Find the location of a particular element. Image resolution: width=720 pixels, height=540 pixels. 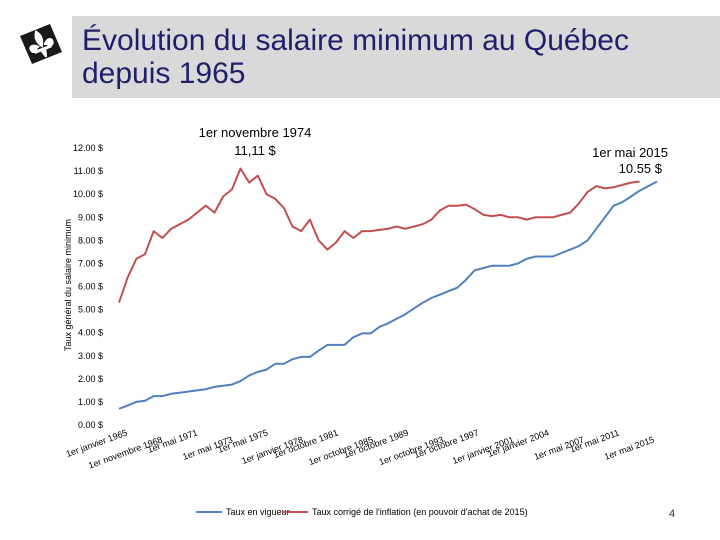

annotation-2015-line2: 10.55 $ is located at coordinates (641, 168).